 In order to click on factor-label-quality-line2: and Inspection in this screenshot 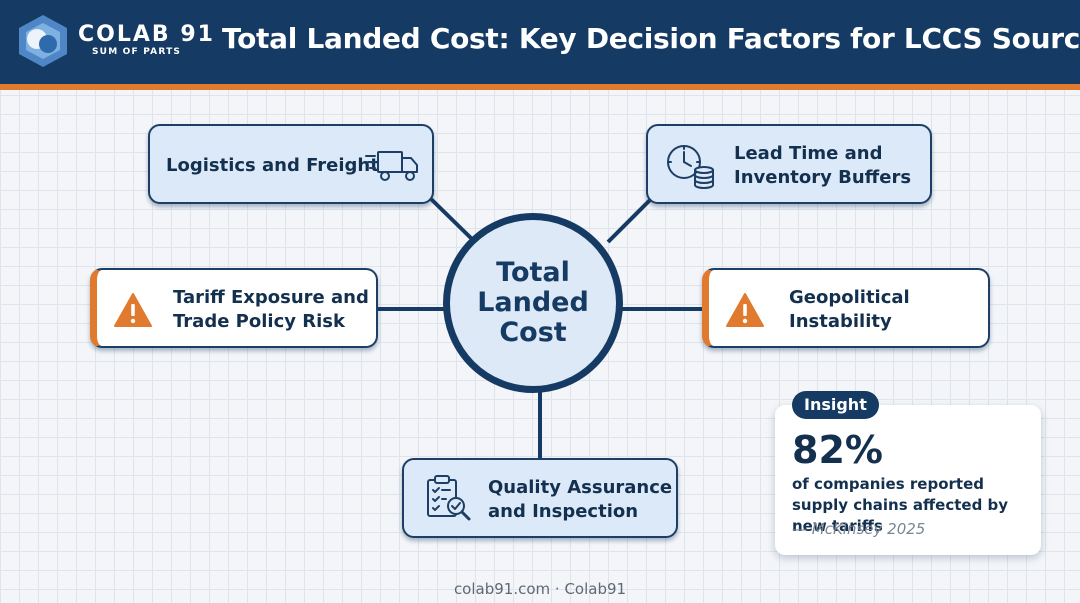, I will do `click(563, 511)`.